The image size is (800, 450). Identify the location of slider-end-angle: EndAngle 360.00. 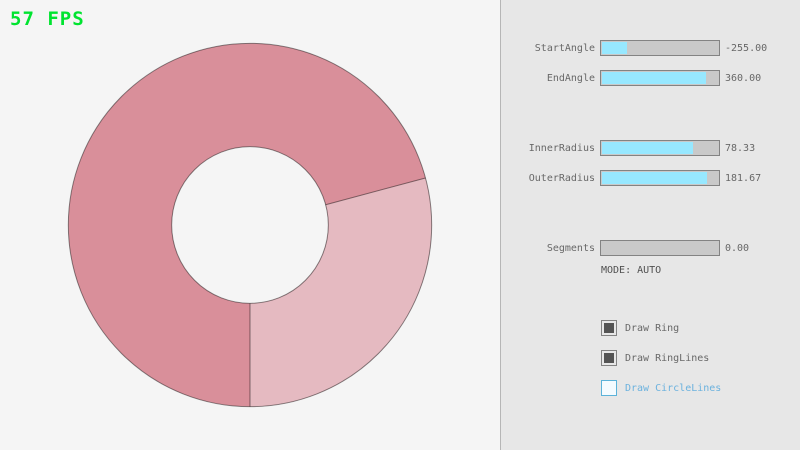
(650, 78).